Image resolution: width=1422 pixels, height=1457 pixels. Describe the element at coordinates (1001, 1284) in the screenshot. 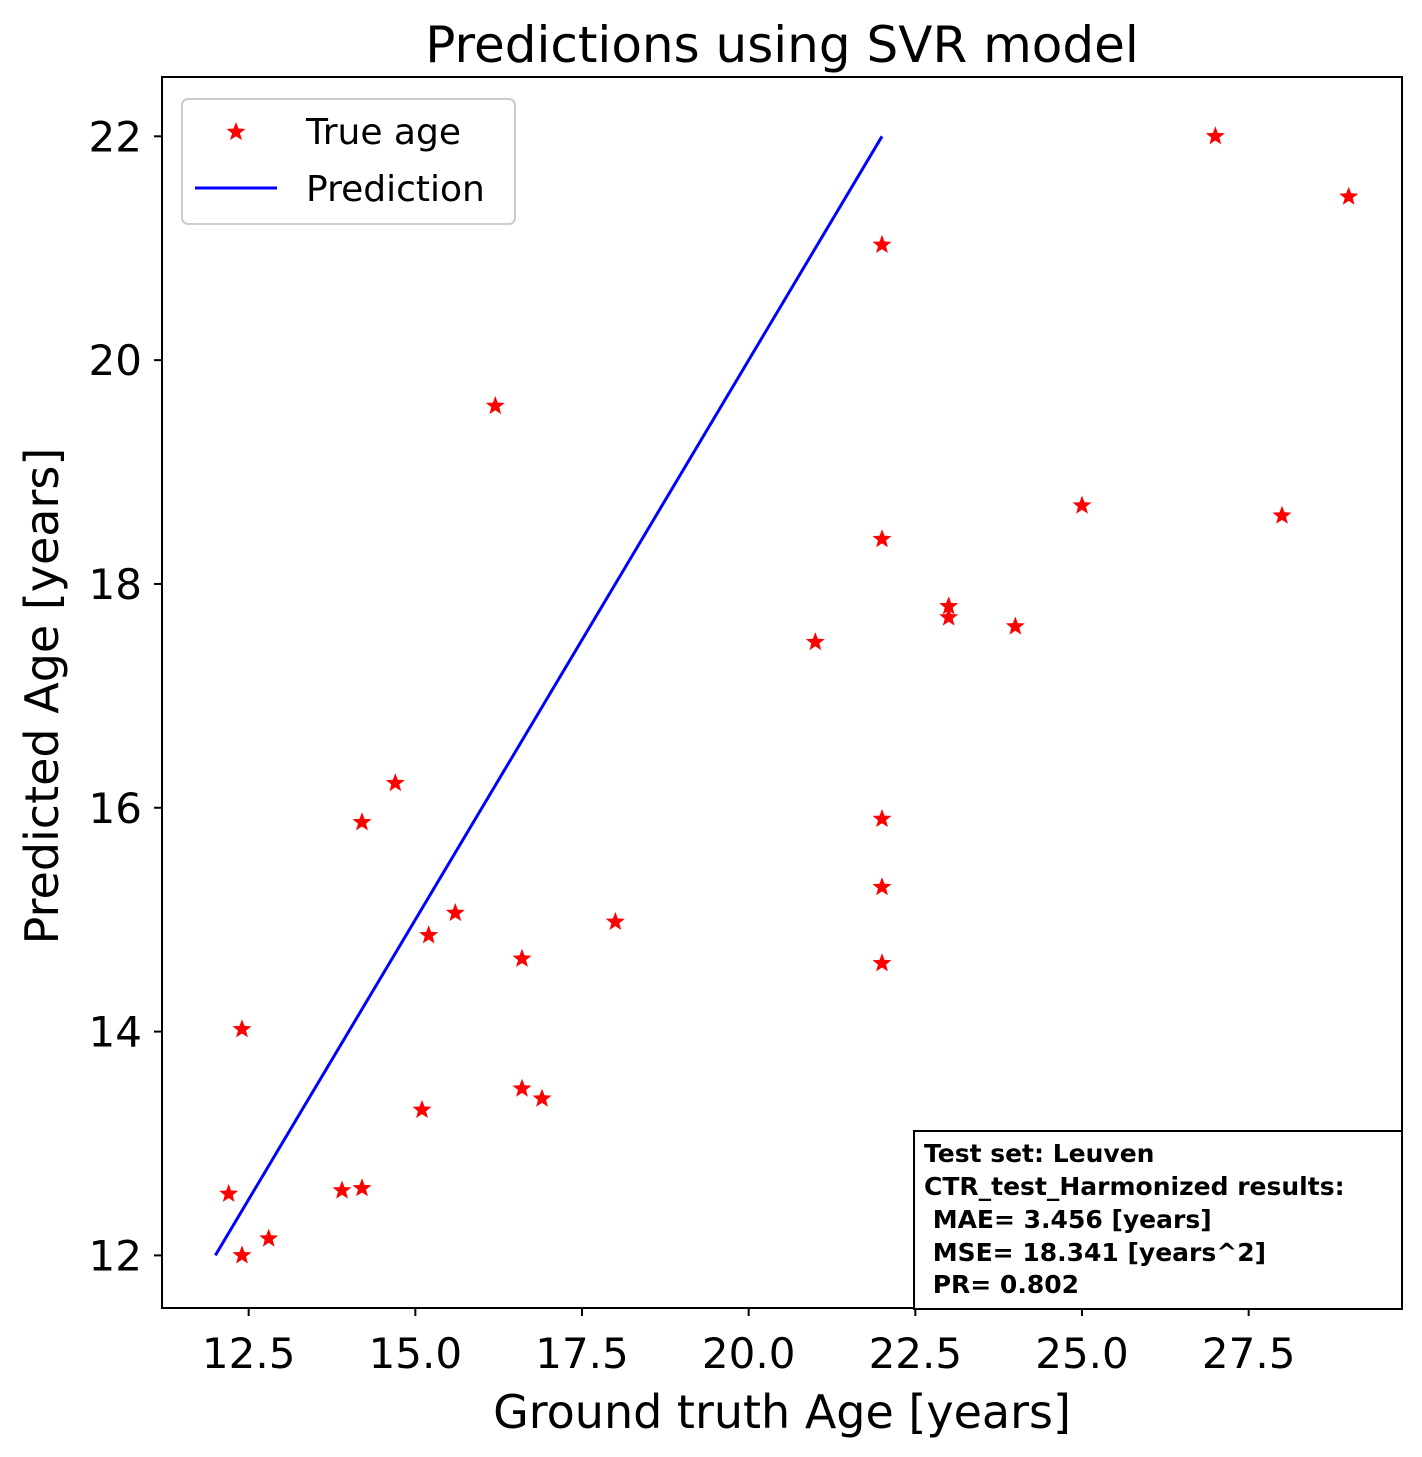

I see `metrics-line-5: PR= 0.802` at that location.